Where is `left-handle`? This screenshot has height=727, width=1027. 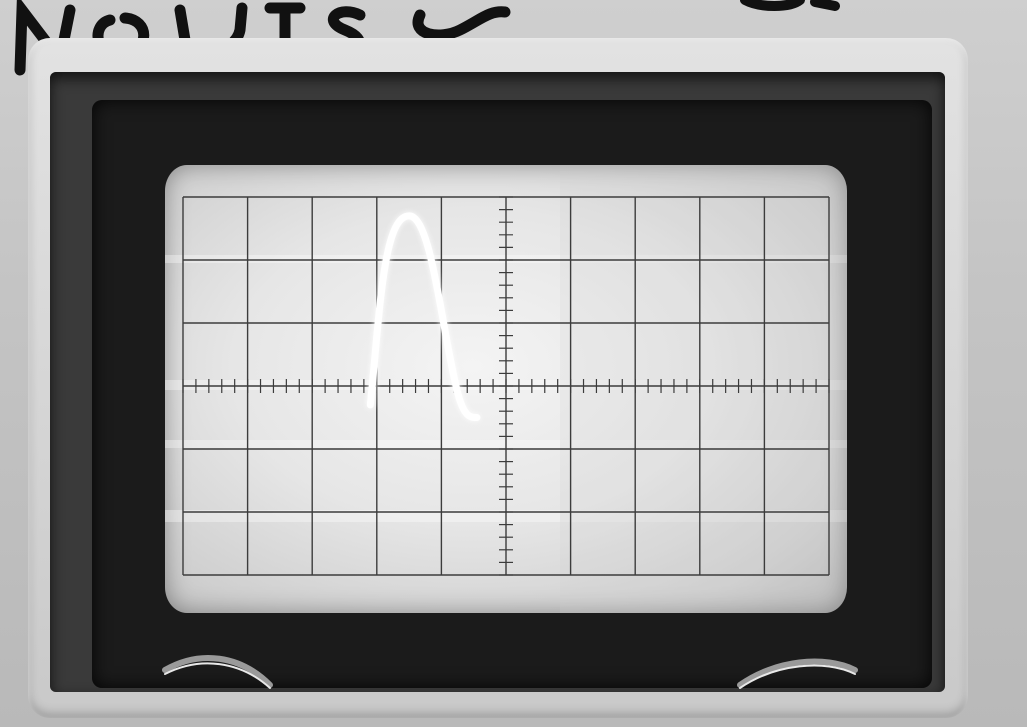
left-handle is located at coordinates (217, 672).